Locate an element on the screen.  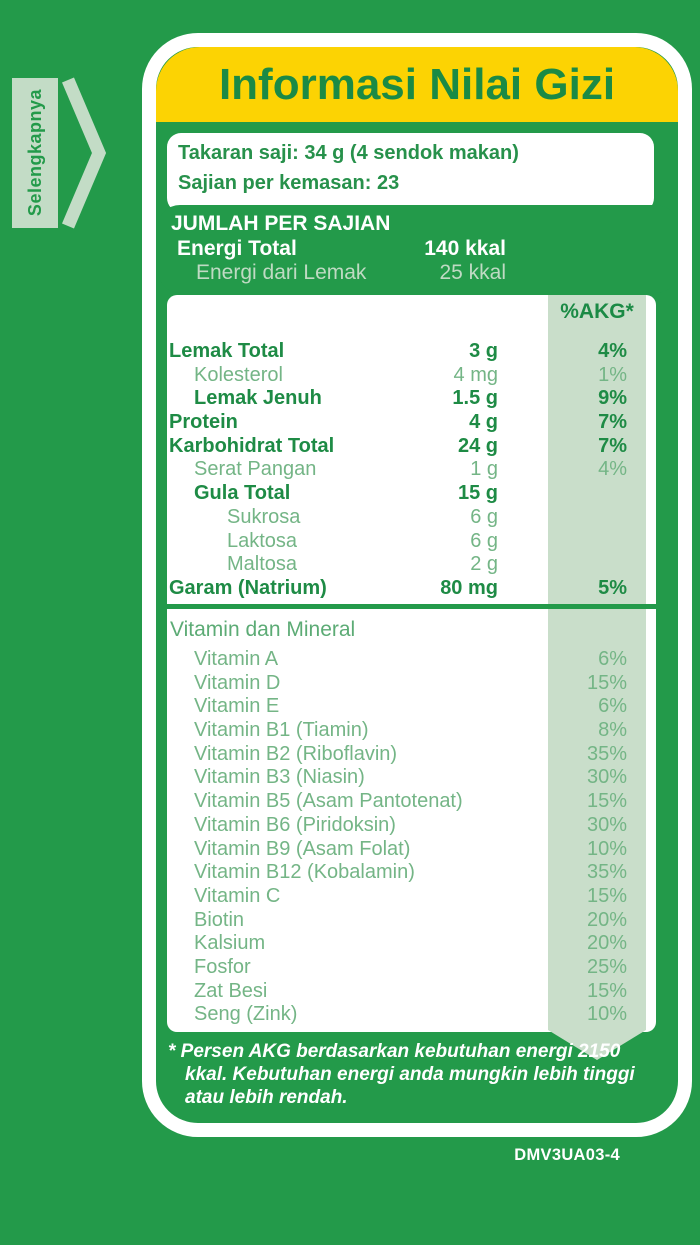
nutrient-amount: 1 g is located at coordinates (484, 469).